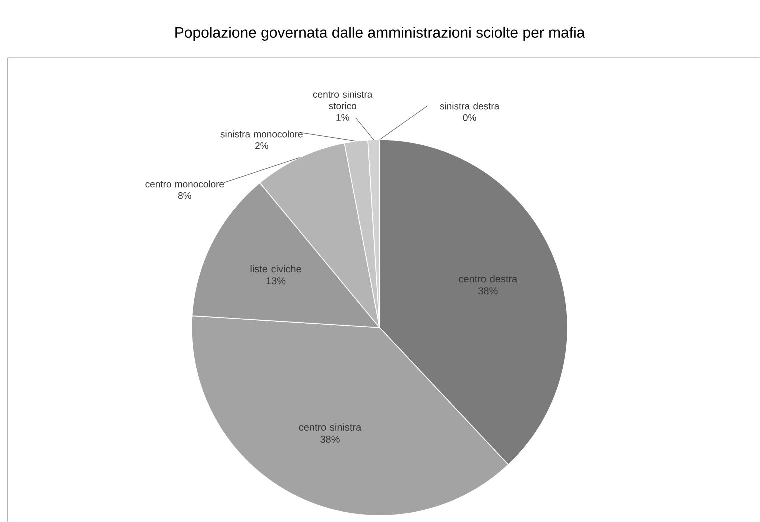  Describe the element at coordinates (276, 269) in the screenshot. I see `slice-label: liste civiche` at that location.